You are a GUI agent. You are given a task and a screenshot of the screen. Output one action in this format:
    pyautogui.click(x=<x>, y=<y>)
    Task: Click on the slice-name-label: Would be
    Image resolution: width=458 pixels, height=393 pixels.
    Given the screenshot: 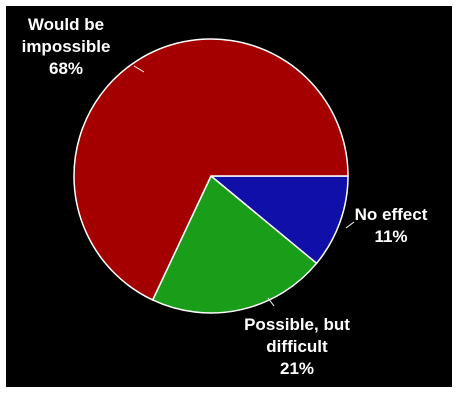 What is the action you would take?
    pyautogui.click(x=66, y=24)
    